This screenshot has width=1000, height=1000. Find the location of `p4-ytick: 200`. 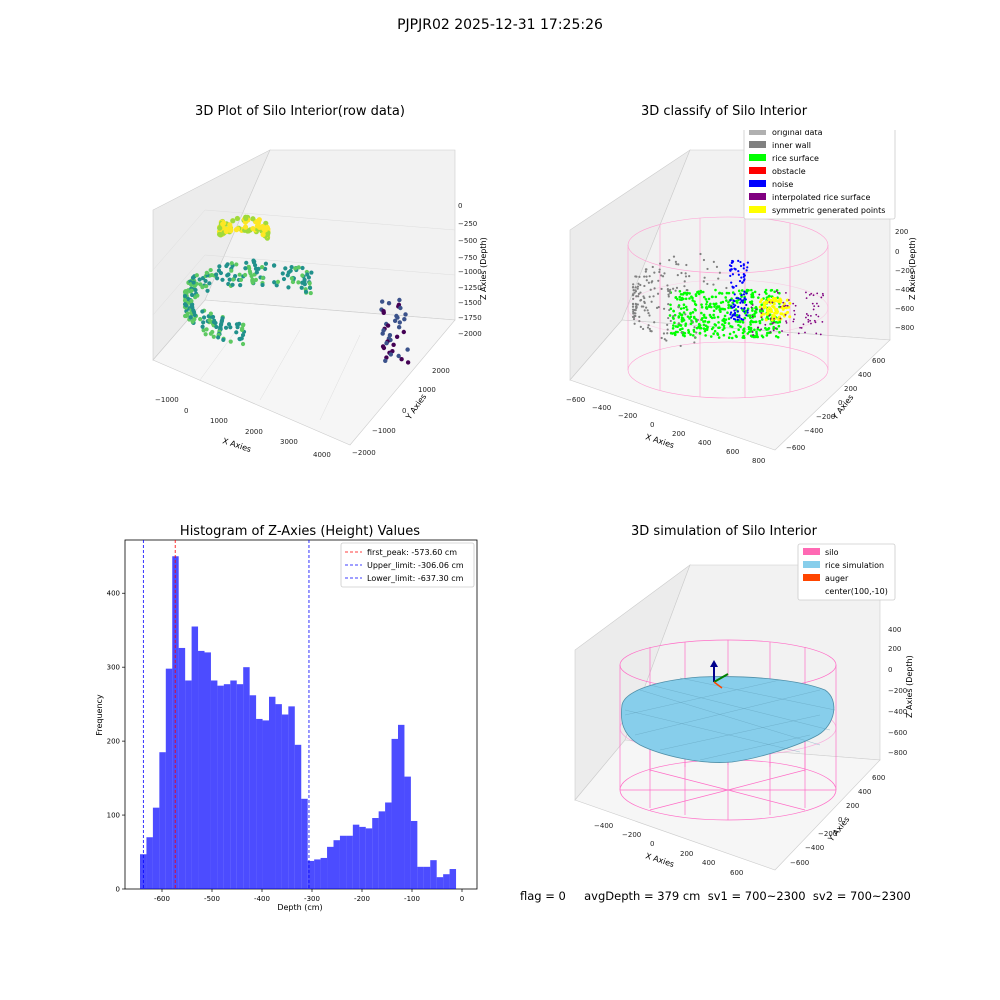

p4-ytick: 200 is located at coordinates (852, 806).